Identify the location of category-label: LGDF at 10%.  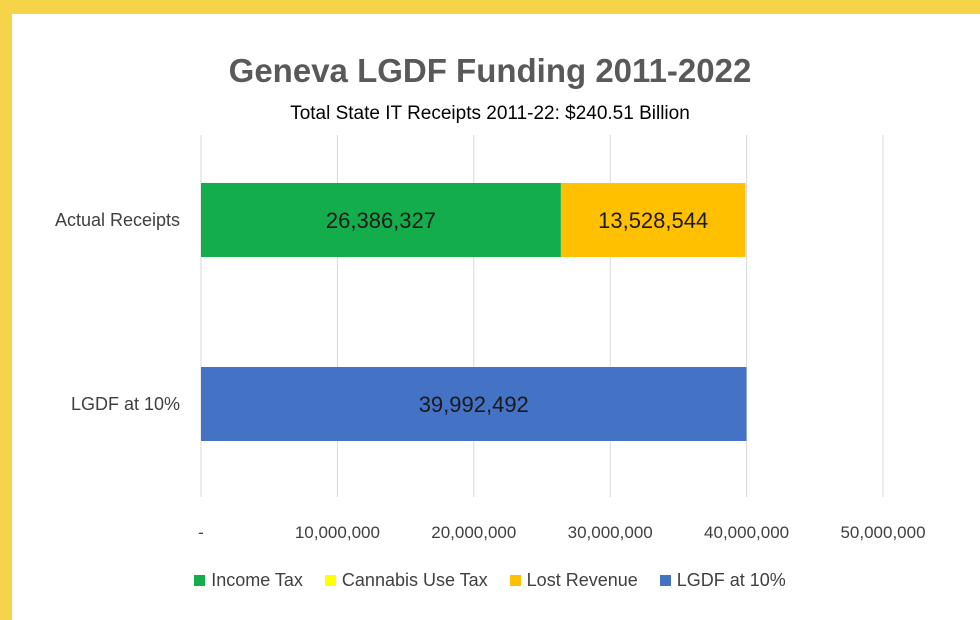
(125, 404).